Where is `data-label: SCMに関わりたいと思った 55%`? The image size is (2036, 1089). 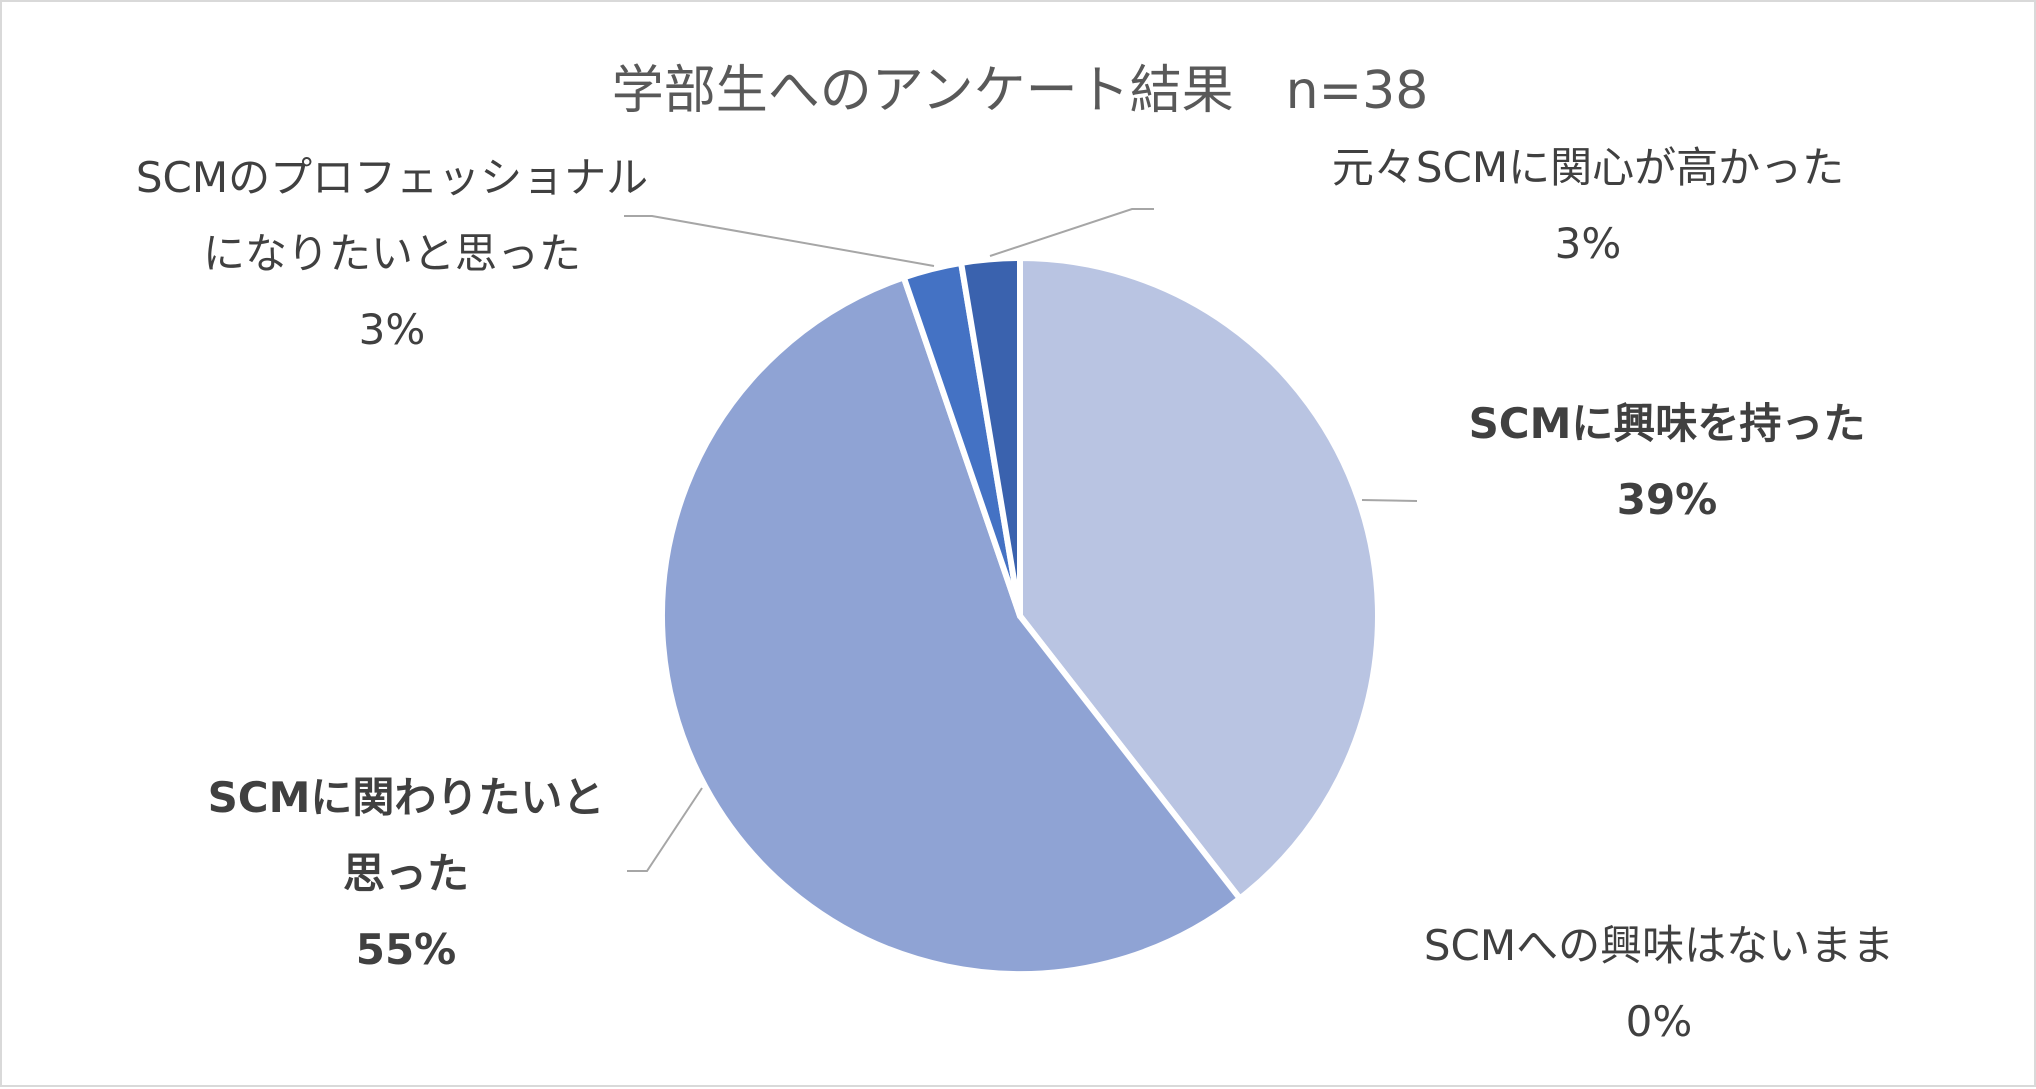 data-label: SCMに関わりたいと思った 55% is located at coordinates (406, 873).